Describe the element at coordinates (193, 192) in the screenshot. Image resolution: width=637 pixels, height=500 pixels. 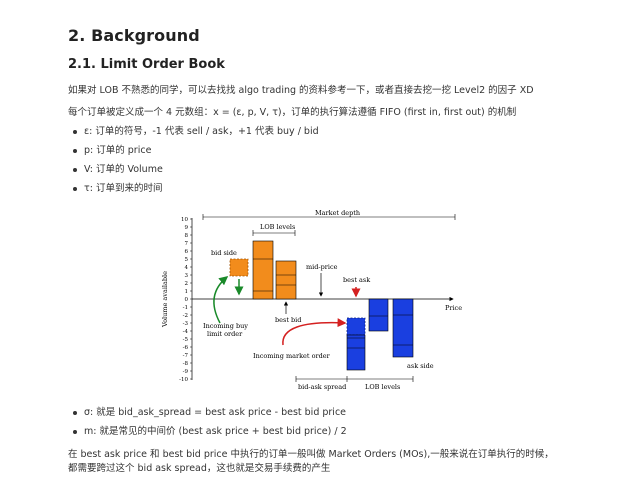
I see `list-item: τ: 订单到来的时间` at that location.